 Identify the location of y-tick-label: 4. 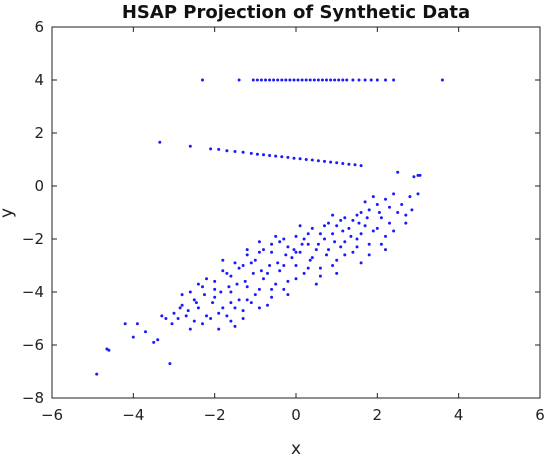
(39, 80).